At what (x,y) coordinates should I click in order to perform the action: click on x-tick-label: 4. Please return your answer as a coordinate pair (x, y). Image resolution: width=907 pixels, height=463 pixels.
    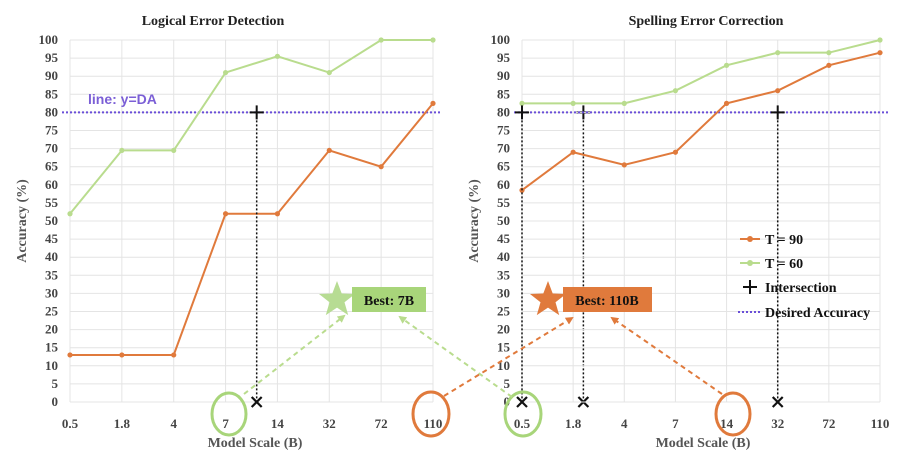
    Looking at the image, I should click on (624, 423).